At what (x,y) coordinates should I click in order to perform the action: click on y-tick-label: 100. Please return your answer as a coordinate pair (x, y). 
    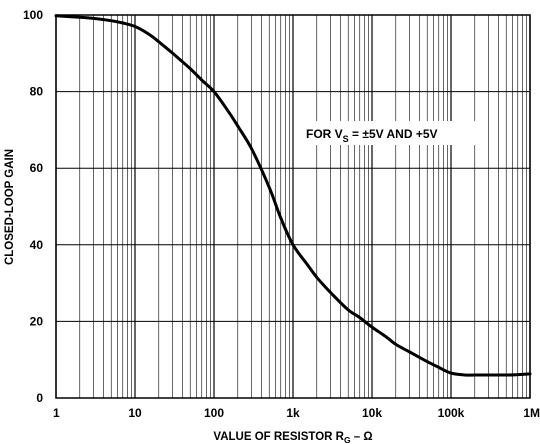
    Looking at the image, I should click on (33, 15).